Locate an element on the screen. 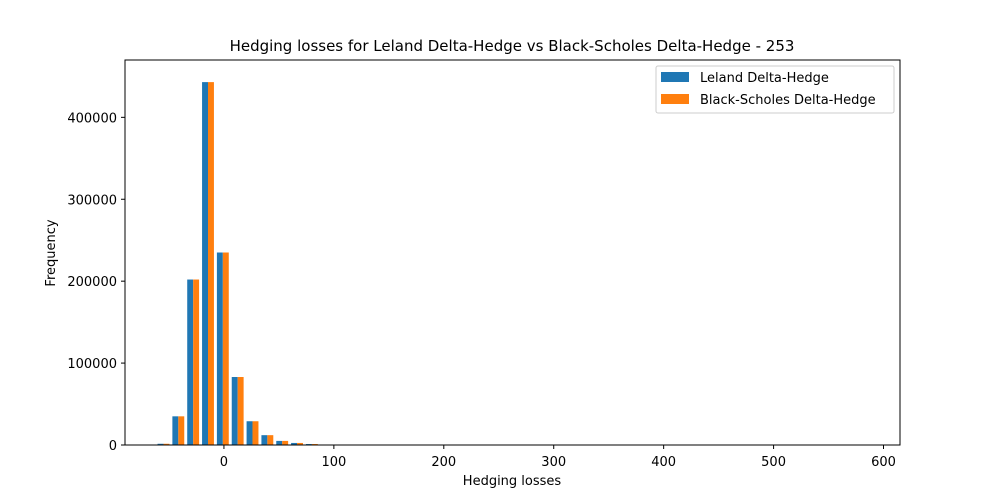  x-tick-label: 100 is located at coordinates (333, 462).